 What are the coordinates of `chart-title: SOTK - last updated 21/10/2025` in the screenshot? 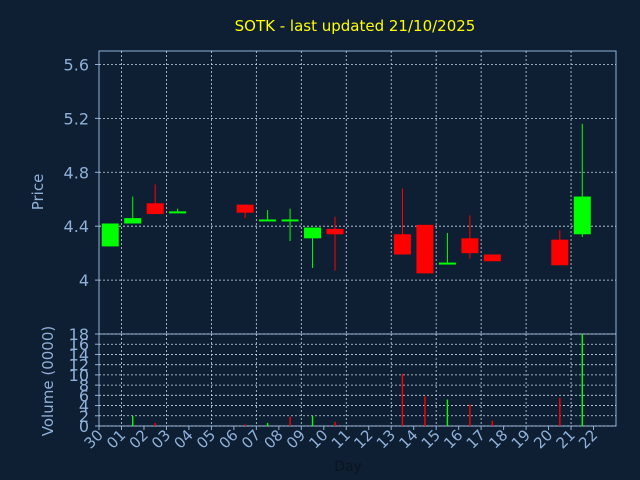 It's located at (355, 26).